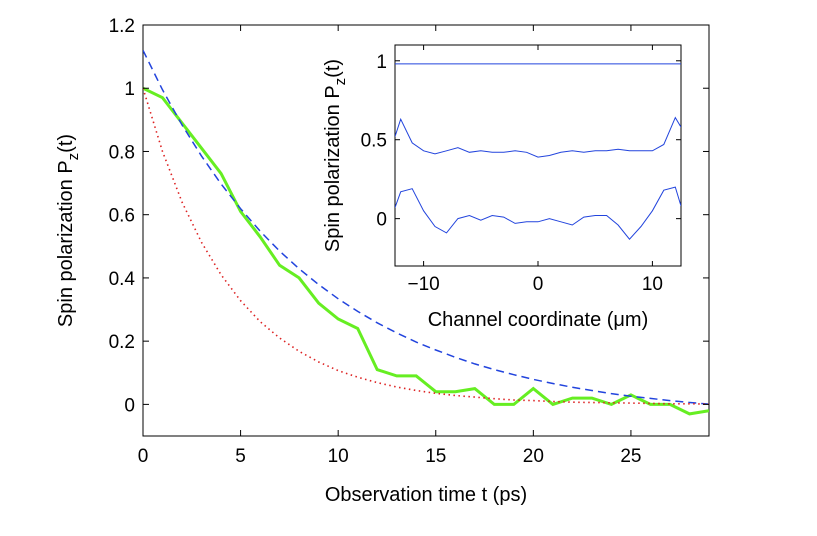  I want to click on inset-x-axis-label: Channel coordinate (μm), so click(538, 320).